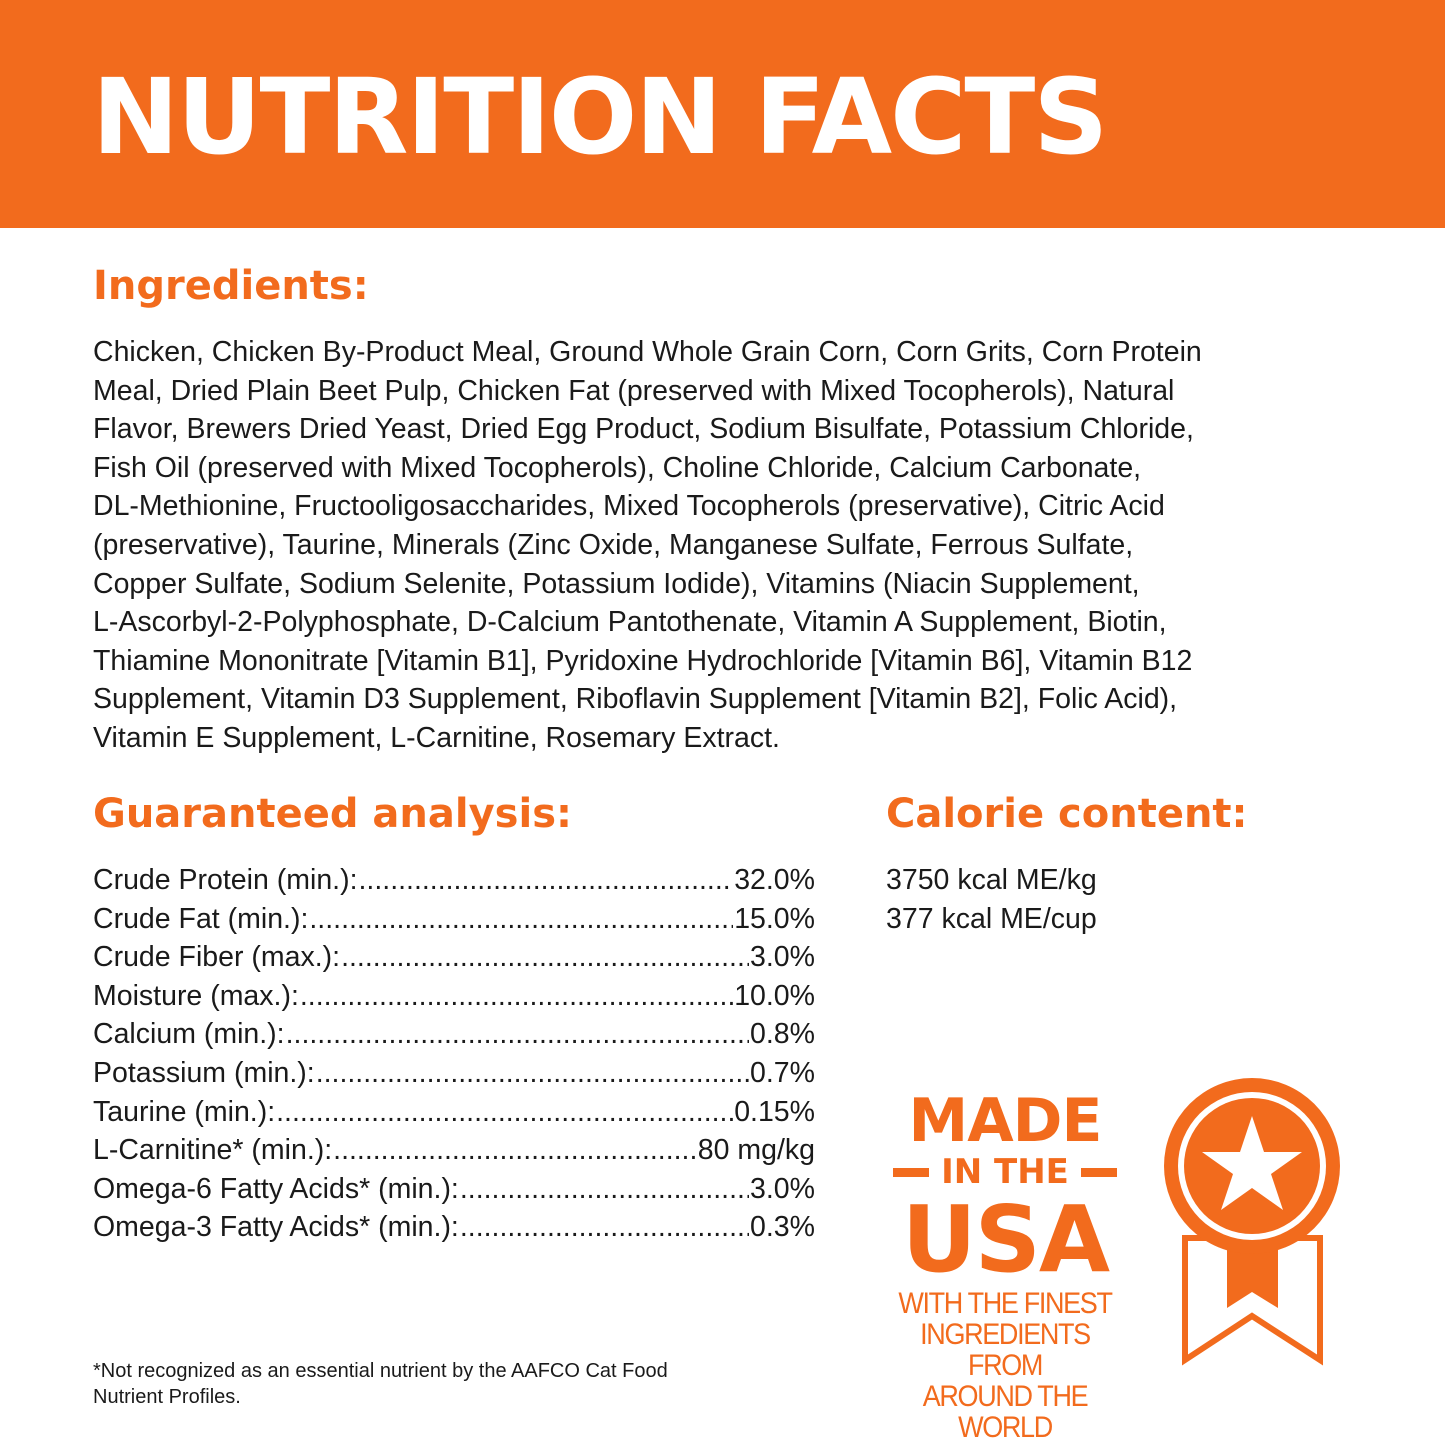 Image resolution: width=1445 pixels, height=1445 pixels. What do you see at coordinates (782, 1072) in the screenshot?
I see `analysis-value: 0.7%` at bounding box center [782, 1072].